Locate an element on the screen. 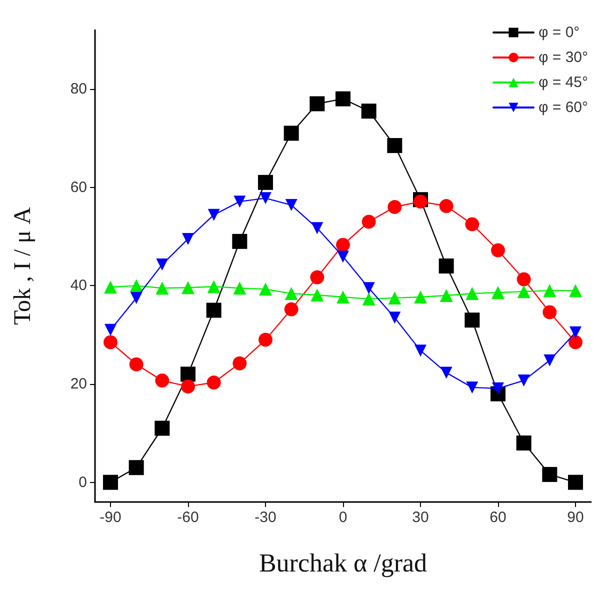 This screenshot has height=597, width=603. x-tick-label: -30 is located at coordinates (265, 517).